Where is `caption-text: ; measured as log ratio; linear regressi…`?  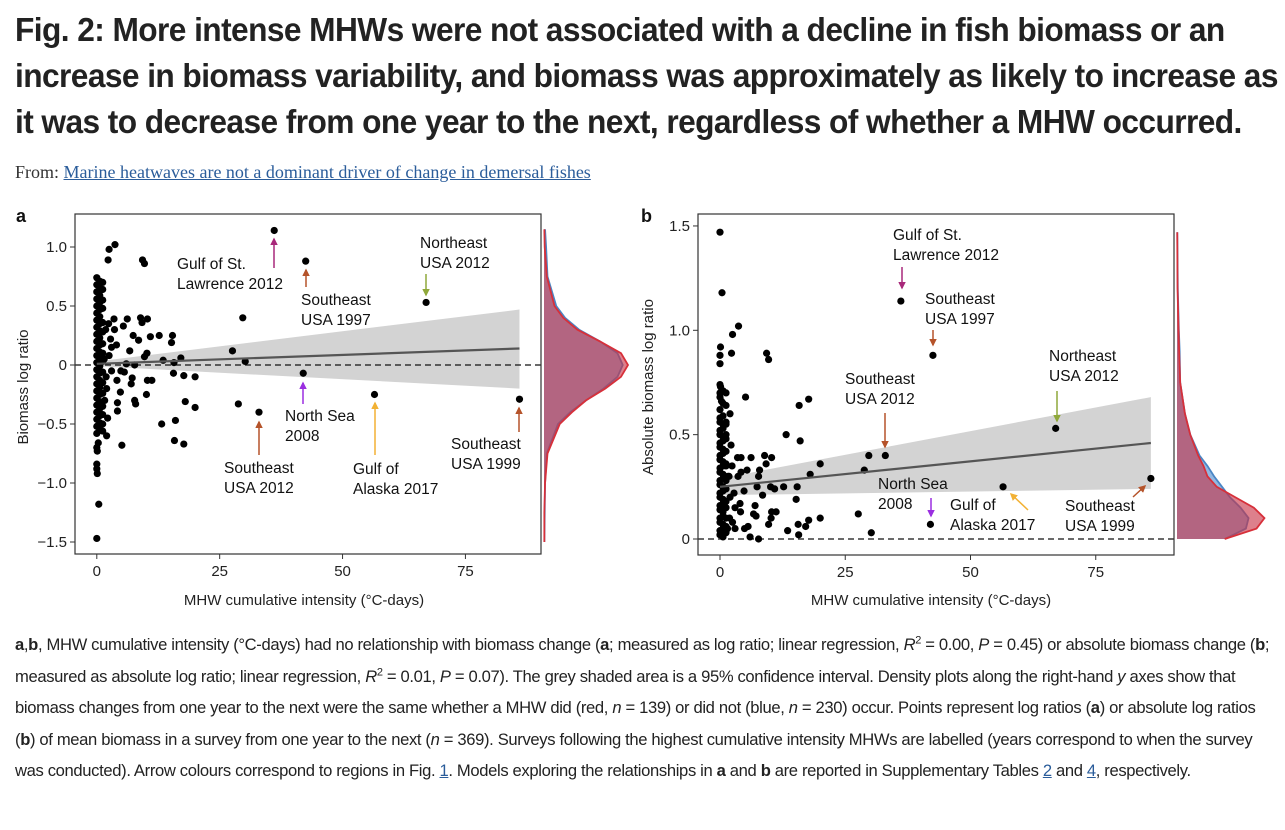 caption-text: ; measured as log ratio; linear regressi… is located at coordinates (756, 644).